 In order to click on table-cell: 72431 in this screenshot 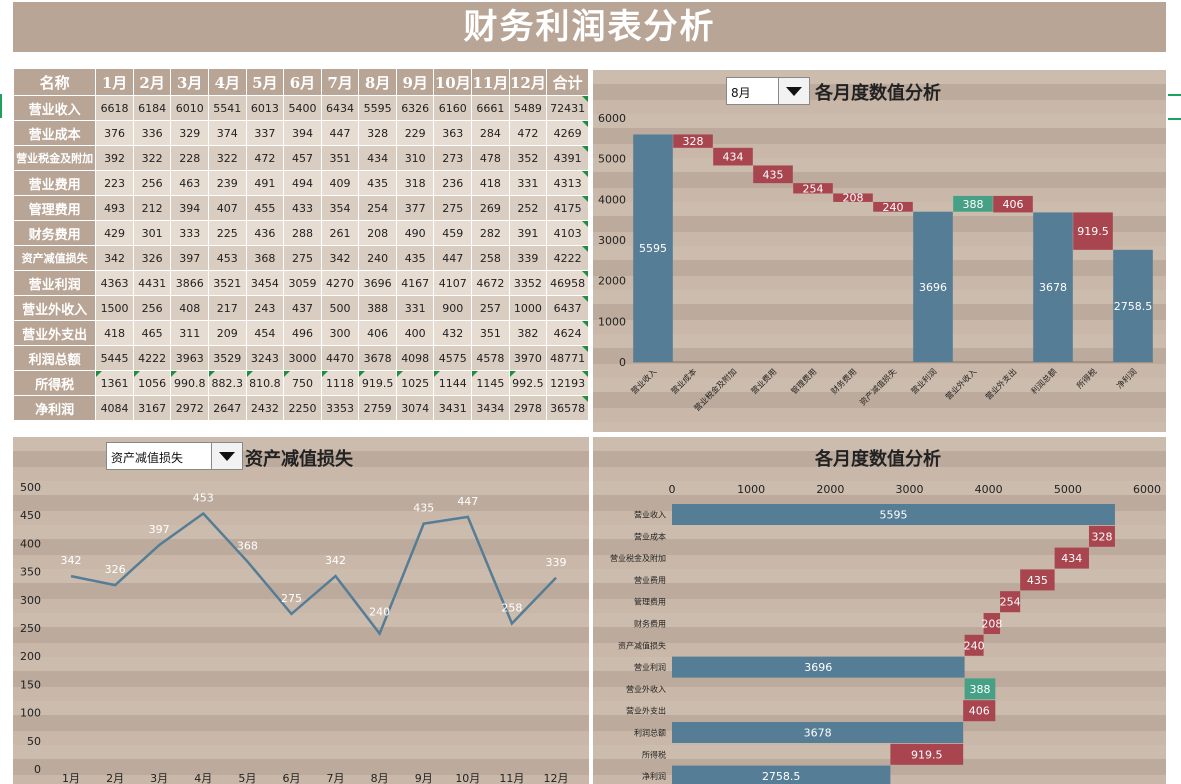, I will do `click(567, 108)`.